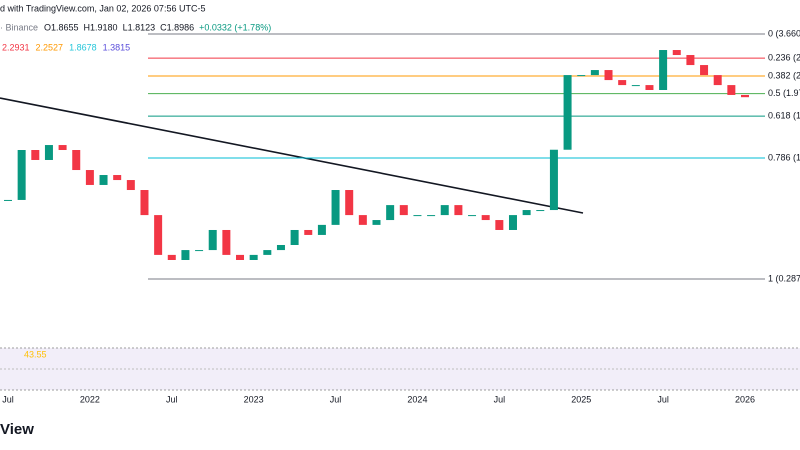  Describe the element at coordinates (784, 278) in the screenshot. I see `fib-label: 1 (0.2873` at that location.